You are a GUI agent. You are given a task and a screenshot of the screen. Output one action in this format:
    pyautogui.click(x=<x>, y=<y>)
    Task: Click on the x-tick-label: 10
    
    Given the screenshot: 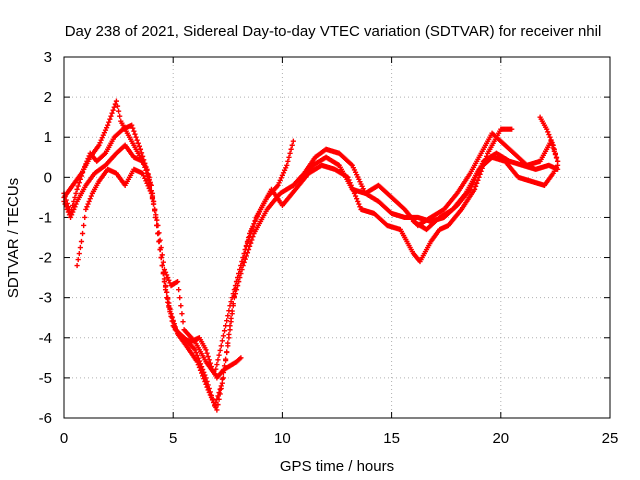 What is the action you would take?
    pyautogui.click(x=282, y=438)
    